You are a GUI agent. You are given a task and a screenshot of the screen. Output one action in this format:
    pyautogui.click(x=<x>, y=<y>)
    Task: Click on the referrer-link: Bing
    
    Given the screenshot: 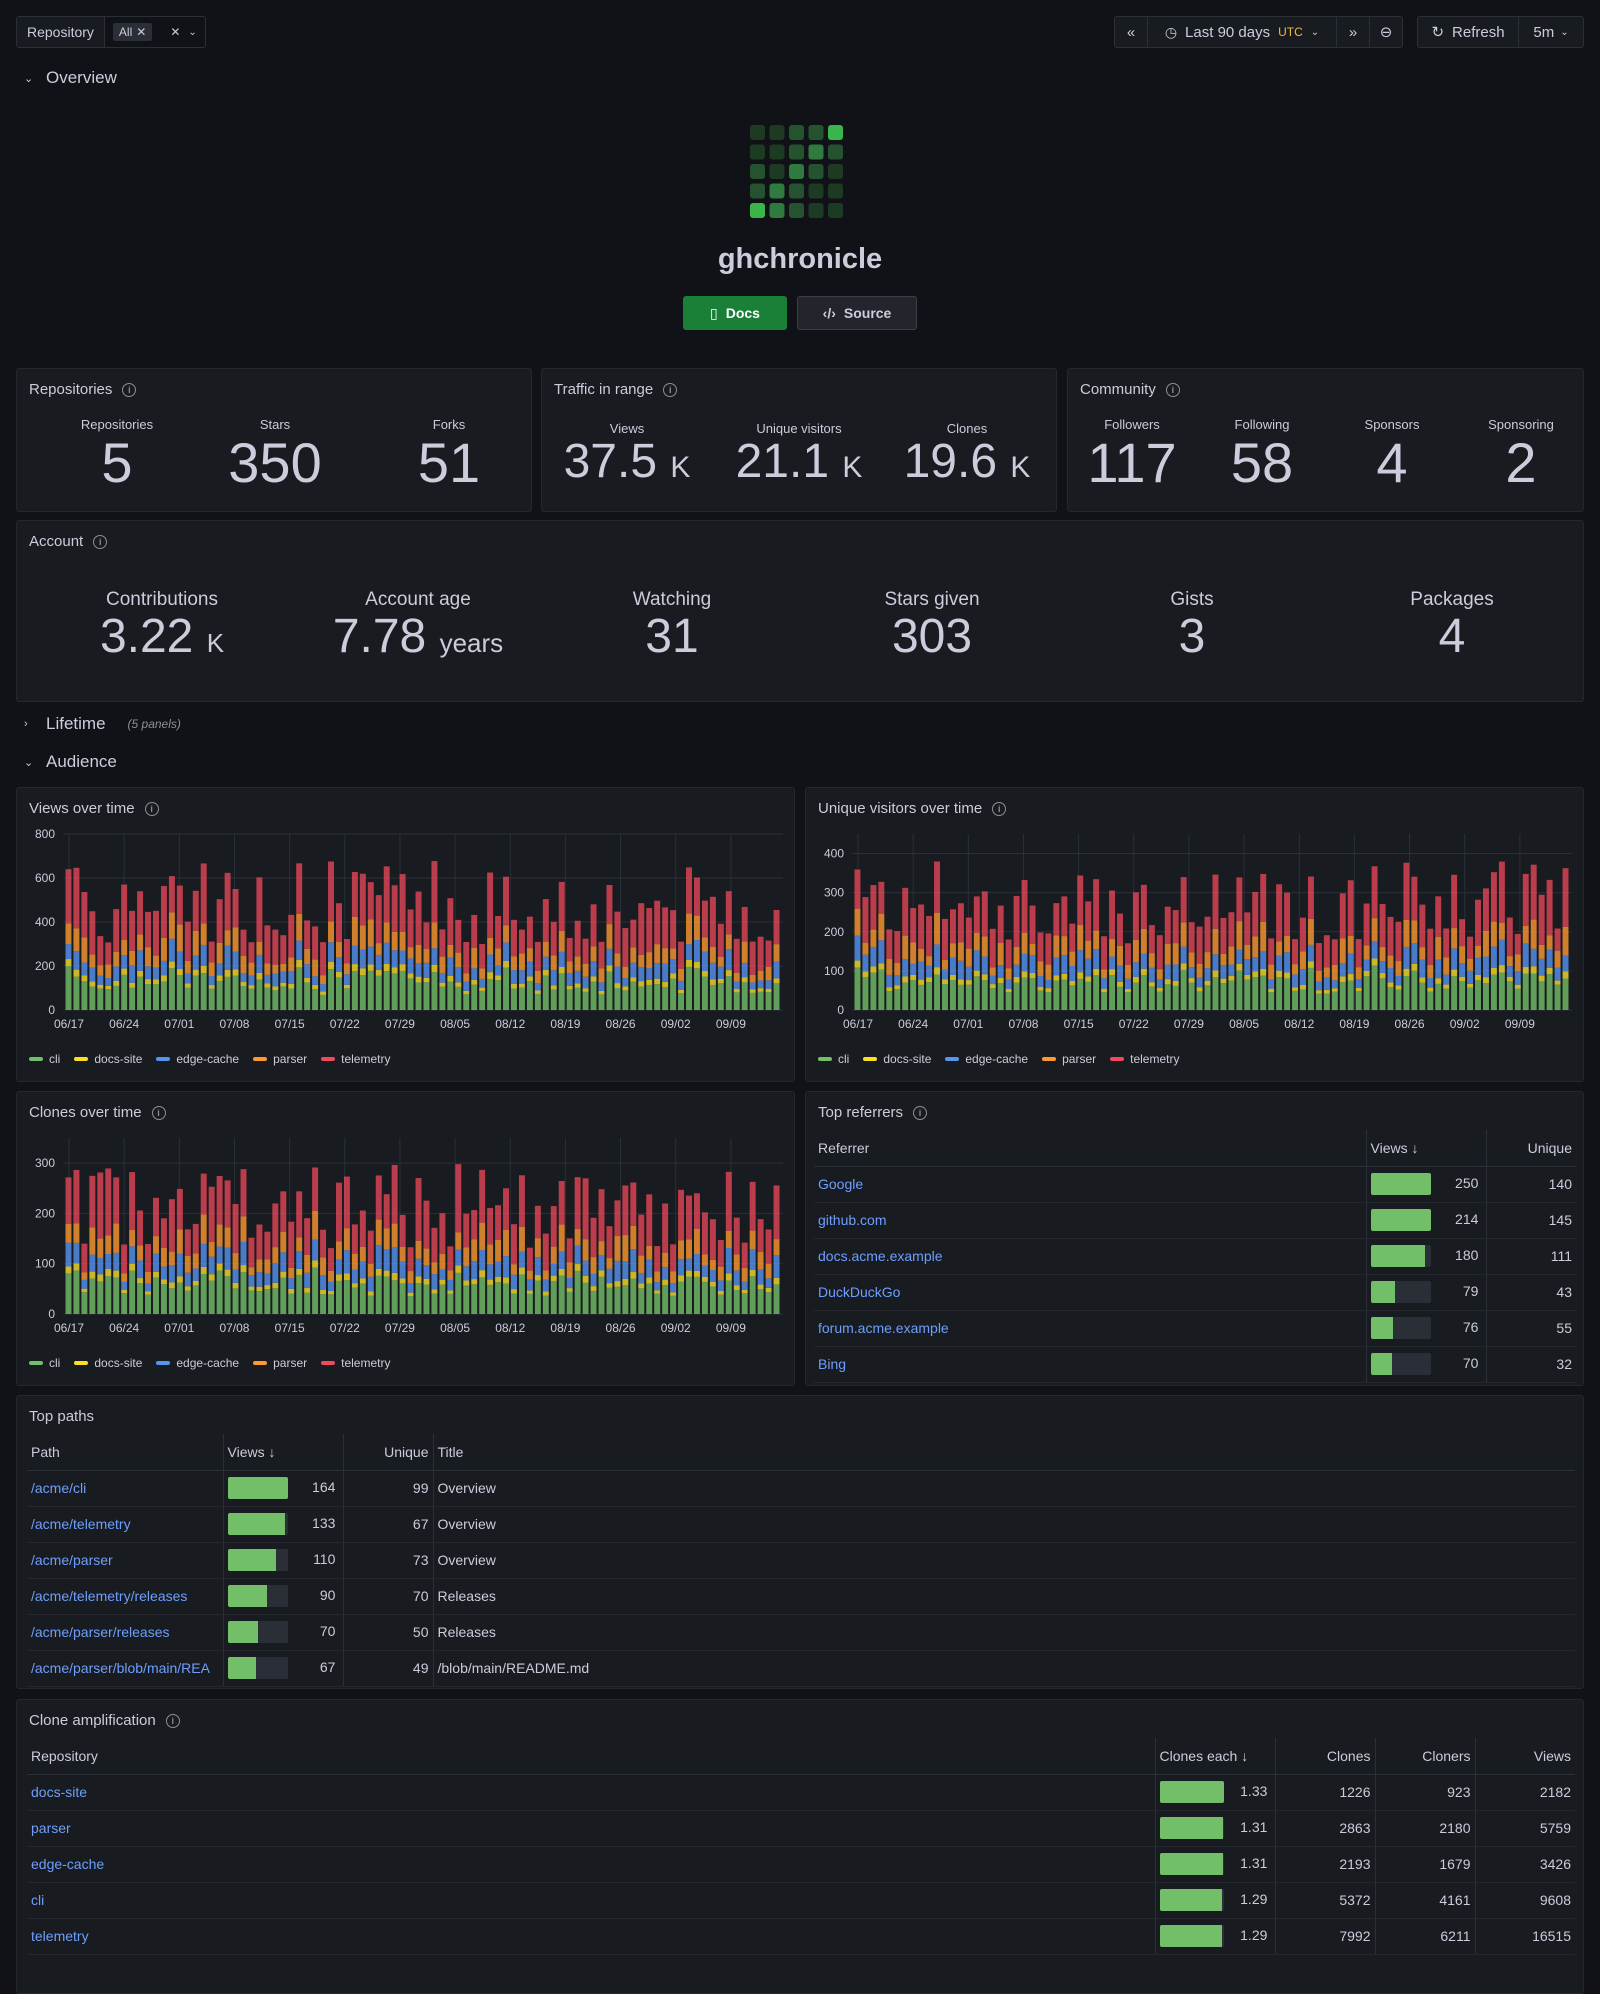 What is the action you would take?
    pyautogui.click(x=1090, y=1364)
    